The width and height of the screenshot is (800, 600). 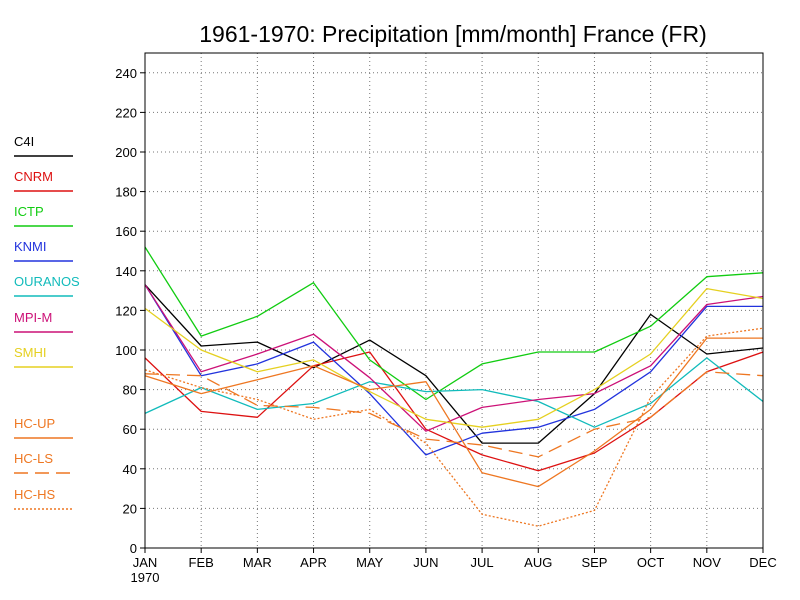 What do you see at coordinates (29, 211) in the screenshot?
I see `legend-label-ictp: ICTP` at bounding box center [29, 211].